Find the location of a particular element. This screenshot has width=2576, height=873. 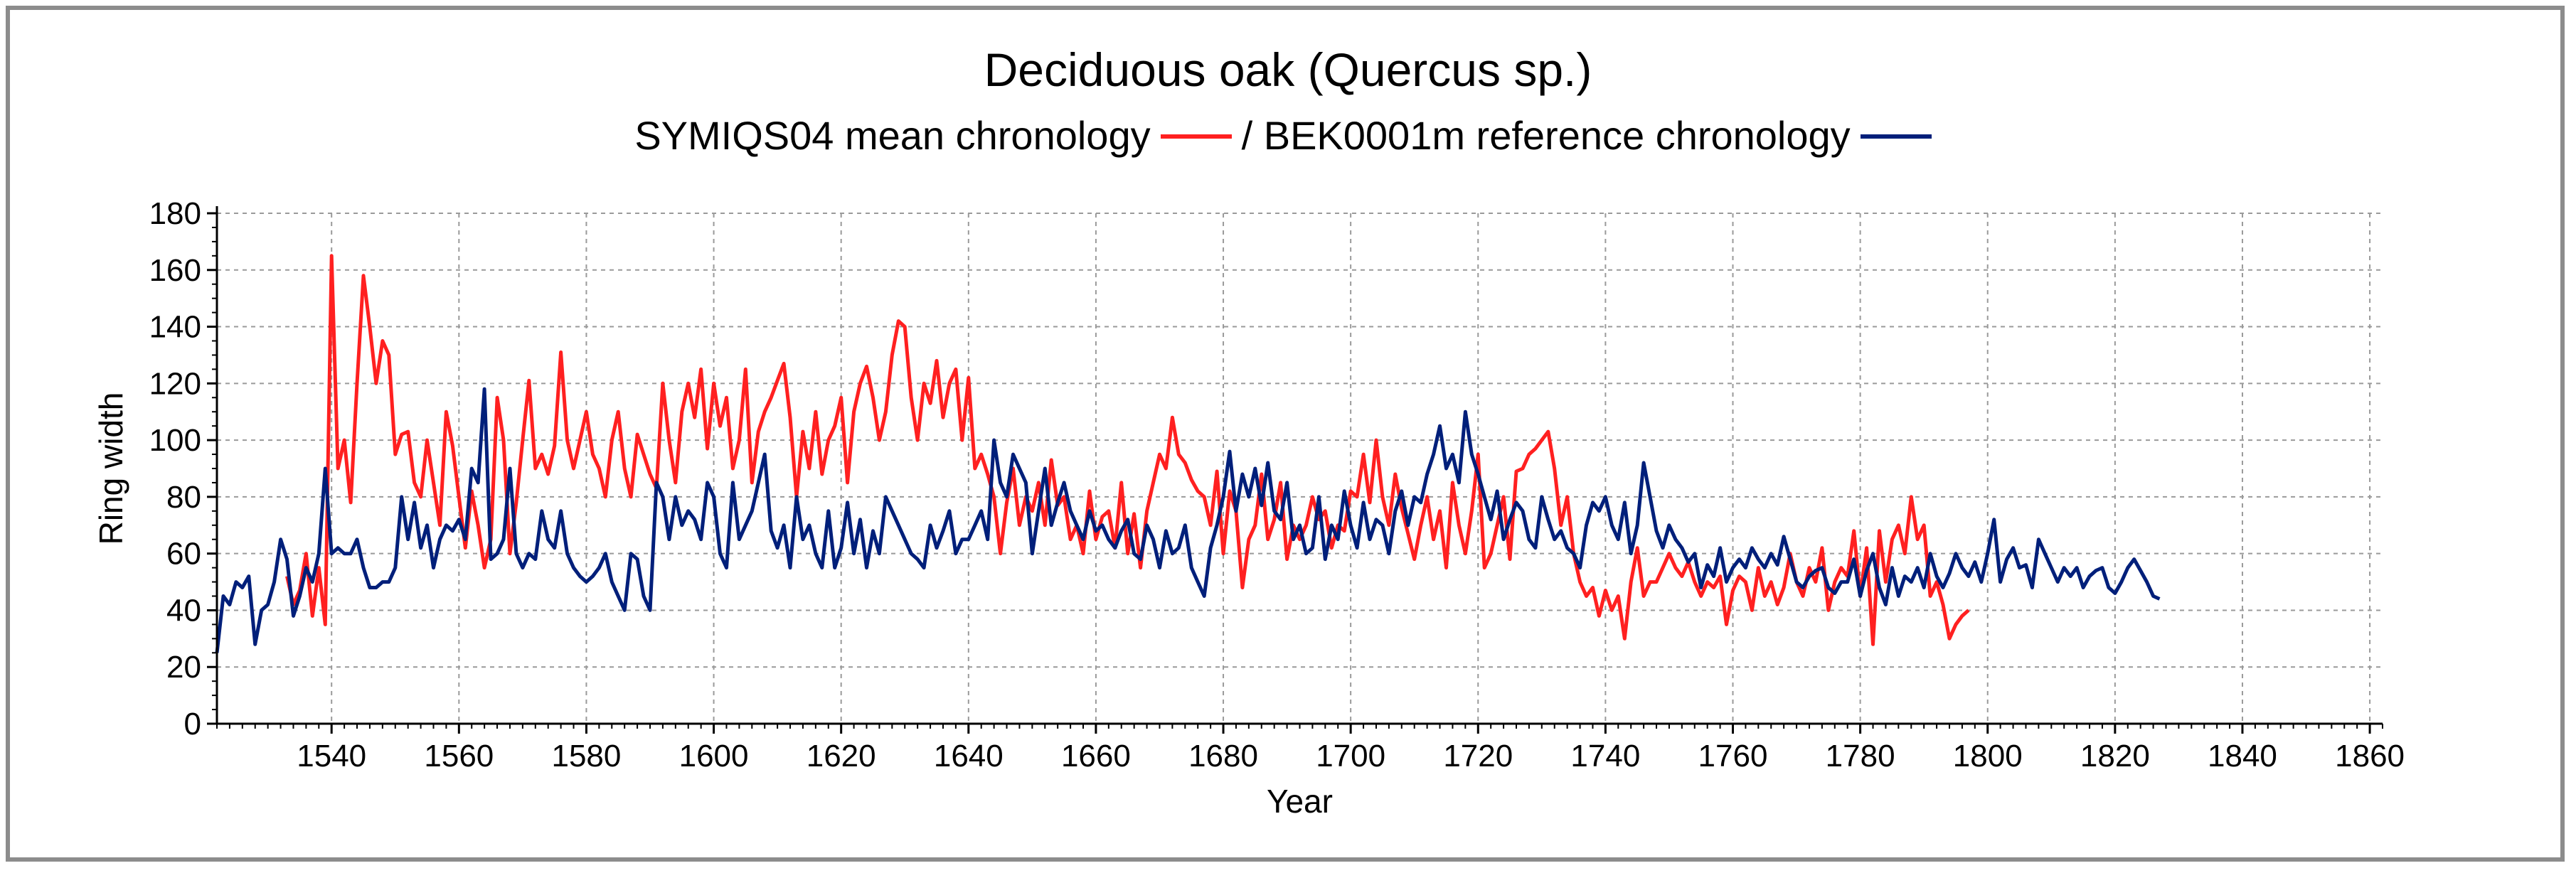

y-tick-label-140: 140 is located at coordinates (175, 327).